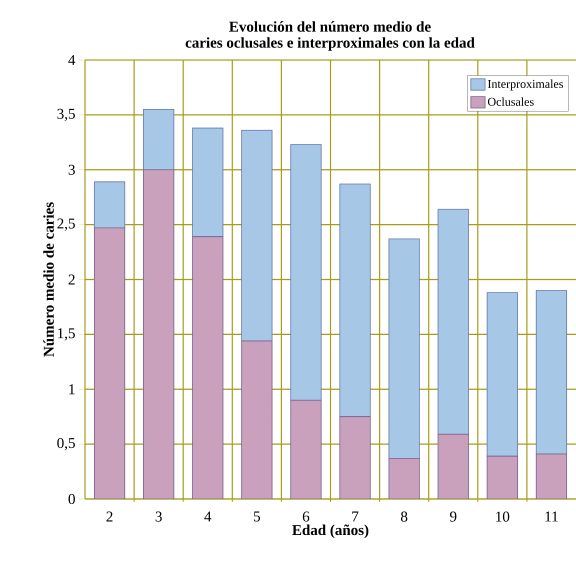 The height and width of the screenshot is (561, 576). Describe the element at coordinates (71, 279) in the screenshot. I see `y-tick-label: 2` at that location.